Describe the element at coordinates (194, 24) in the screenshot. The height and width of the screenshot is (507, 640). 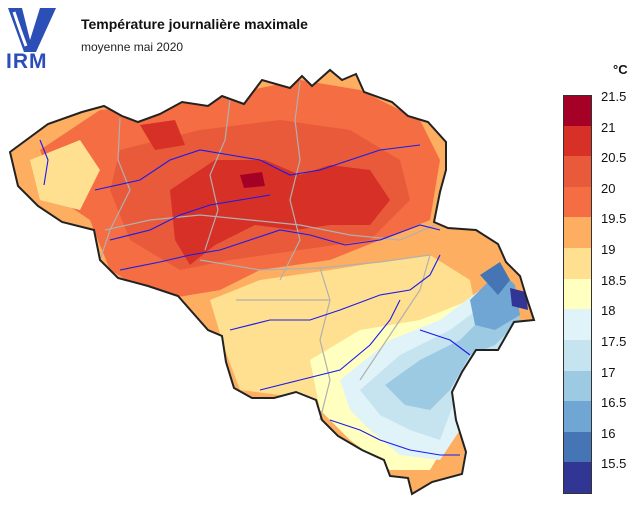
I see `map-title: Température journalière maximale` at that location.